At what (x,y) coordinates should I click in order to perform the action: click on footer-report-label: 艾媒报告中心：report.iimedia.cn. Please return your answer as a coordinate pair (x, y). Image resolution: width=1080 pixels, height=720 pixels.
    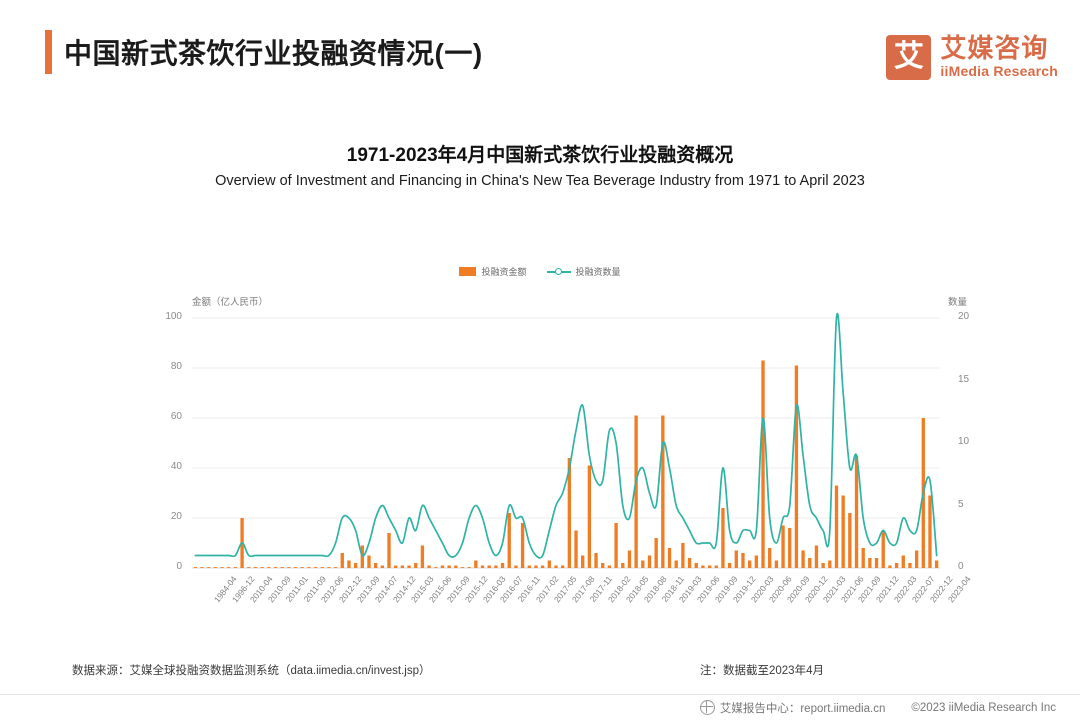
    Looking at the image, I should click on (802, 708).